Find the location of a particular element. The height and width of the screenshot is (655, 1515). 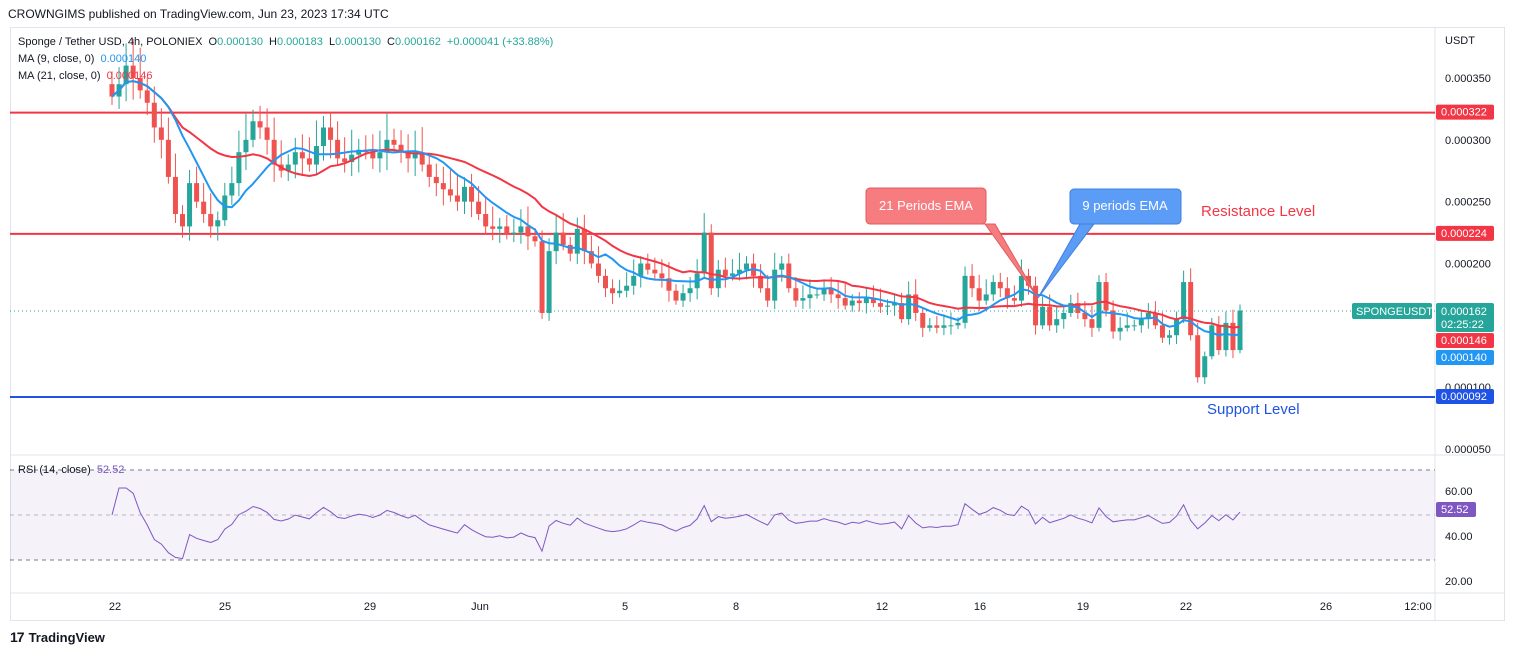

ema21-callout-text: 21 Periods EMA is located at coordinates (926, 205).